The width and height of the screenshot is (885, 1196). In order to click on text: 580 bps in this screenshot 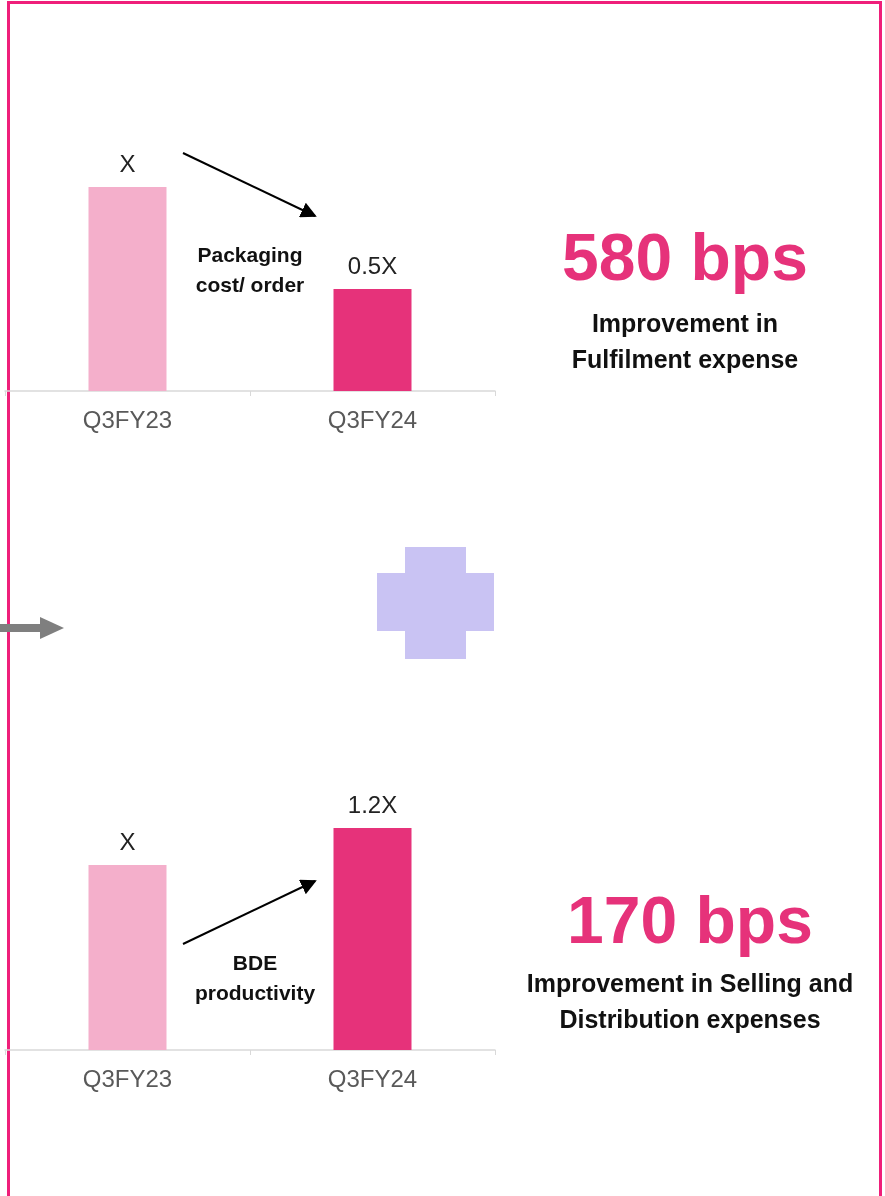, I will do `click(685, 257)`.